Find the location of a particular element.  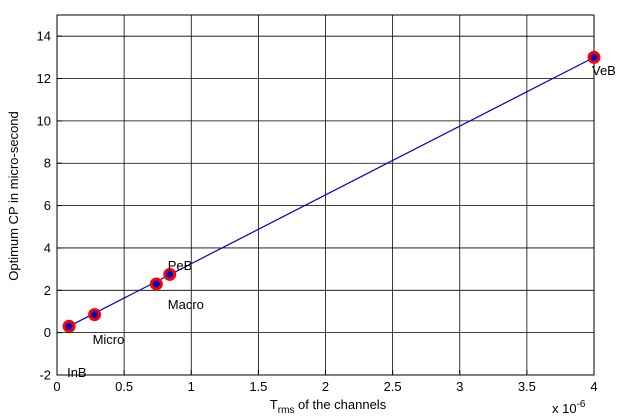

y-axis-label: Optimum CP in micro-second is located at coordinates (13, 196).